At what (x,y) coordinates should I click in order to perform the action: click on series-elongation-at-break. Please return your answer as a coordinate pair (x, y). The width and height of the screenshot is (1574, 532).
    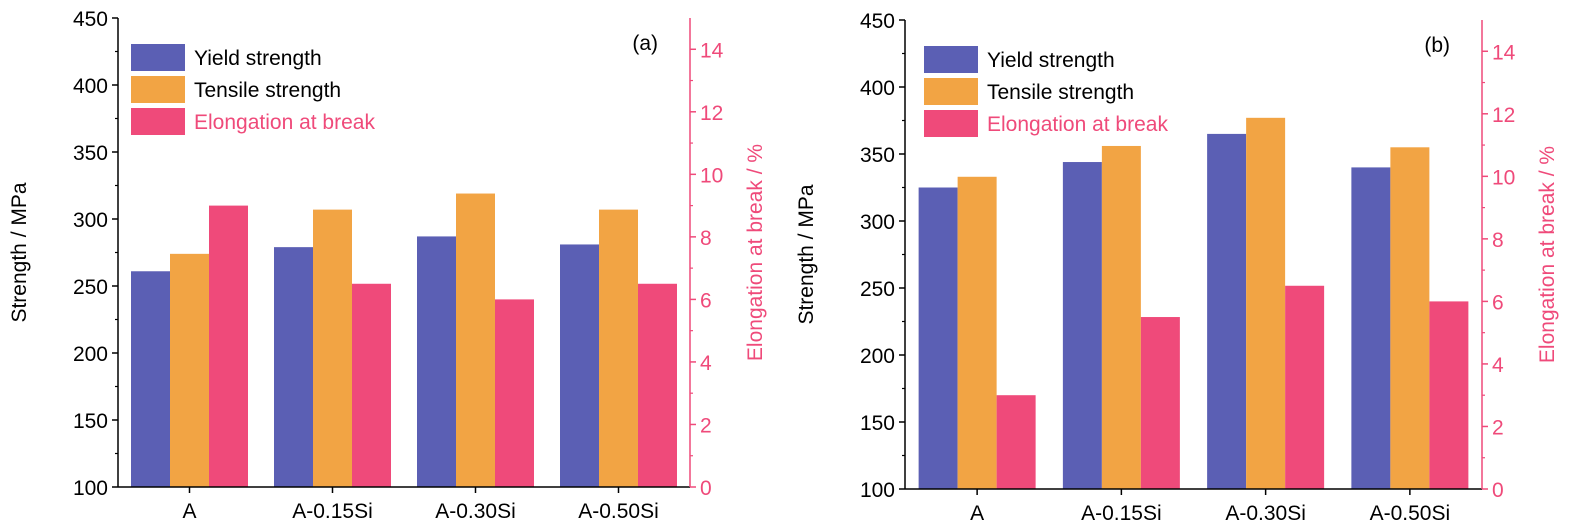
    Looking at the image, I should click on (1232, 387).